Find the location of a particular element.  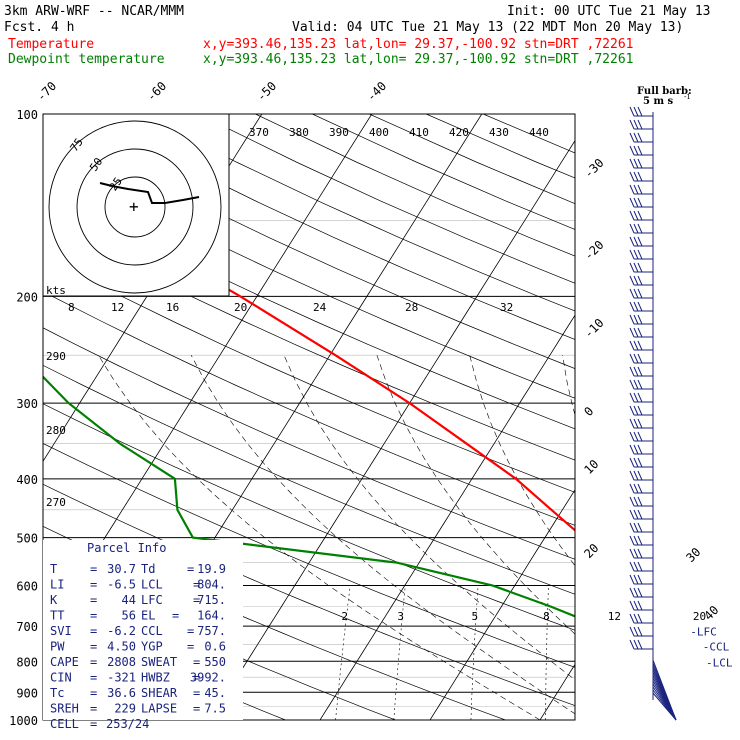

theta-label: 400 is located at coordinates (379, 132).